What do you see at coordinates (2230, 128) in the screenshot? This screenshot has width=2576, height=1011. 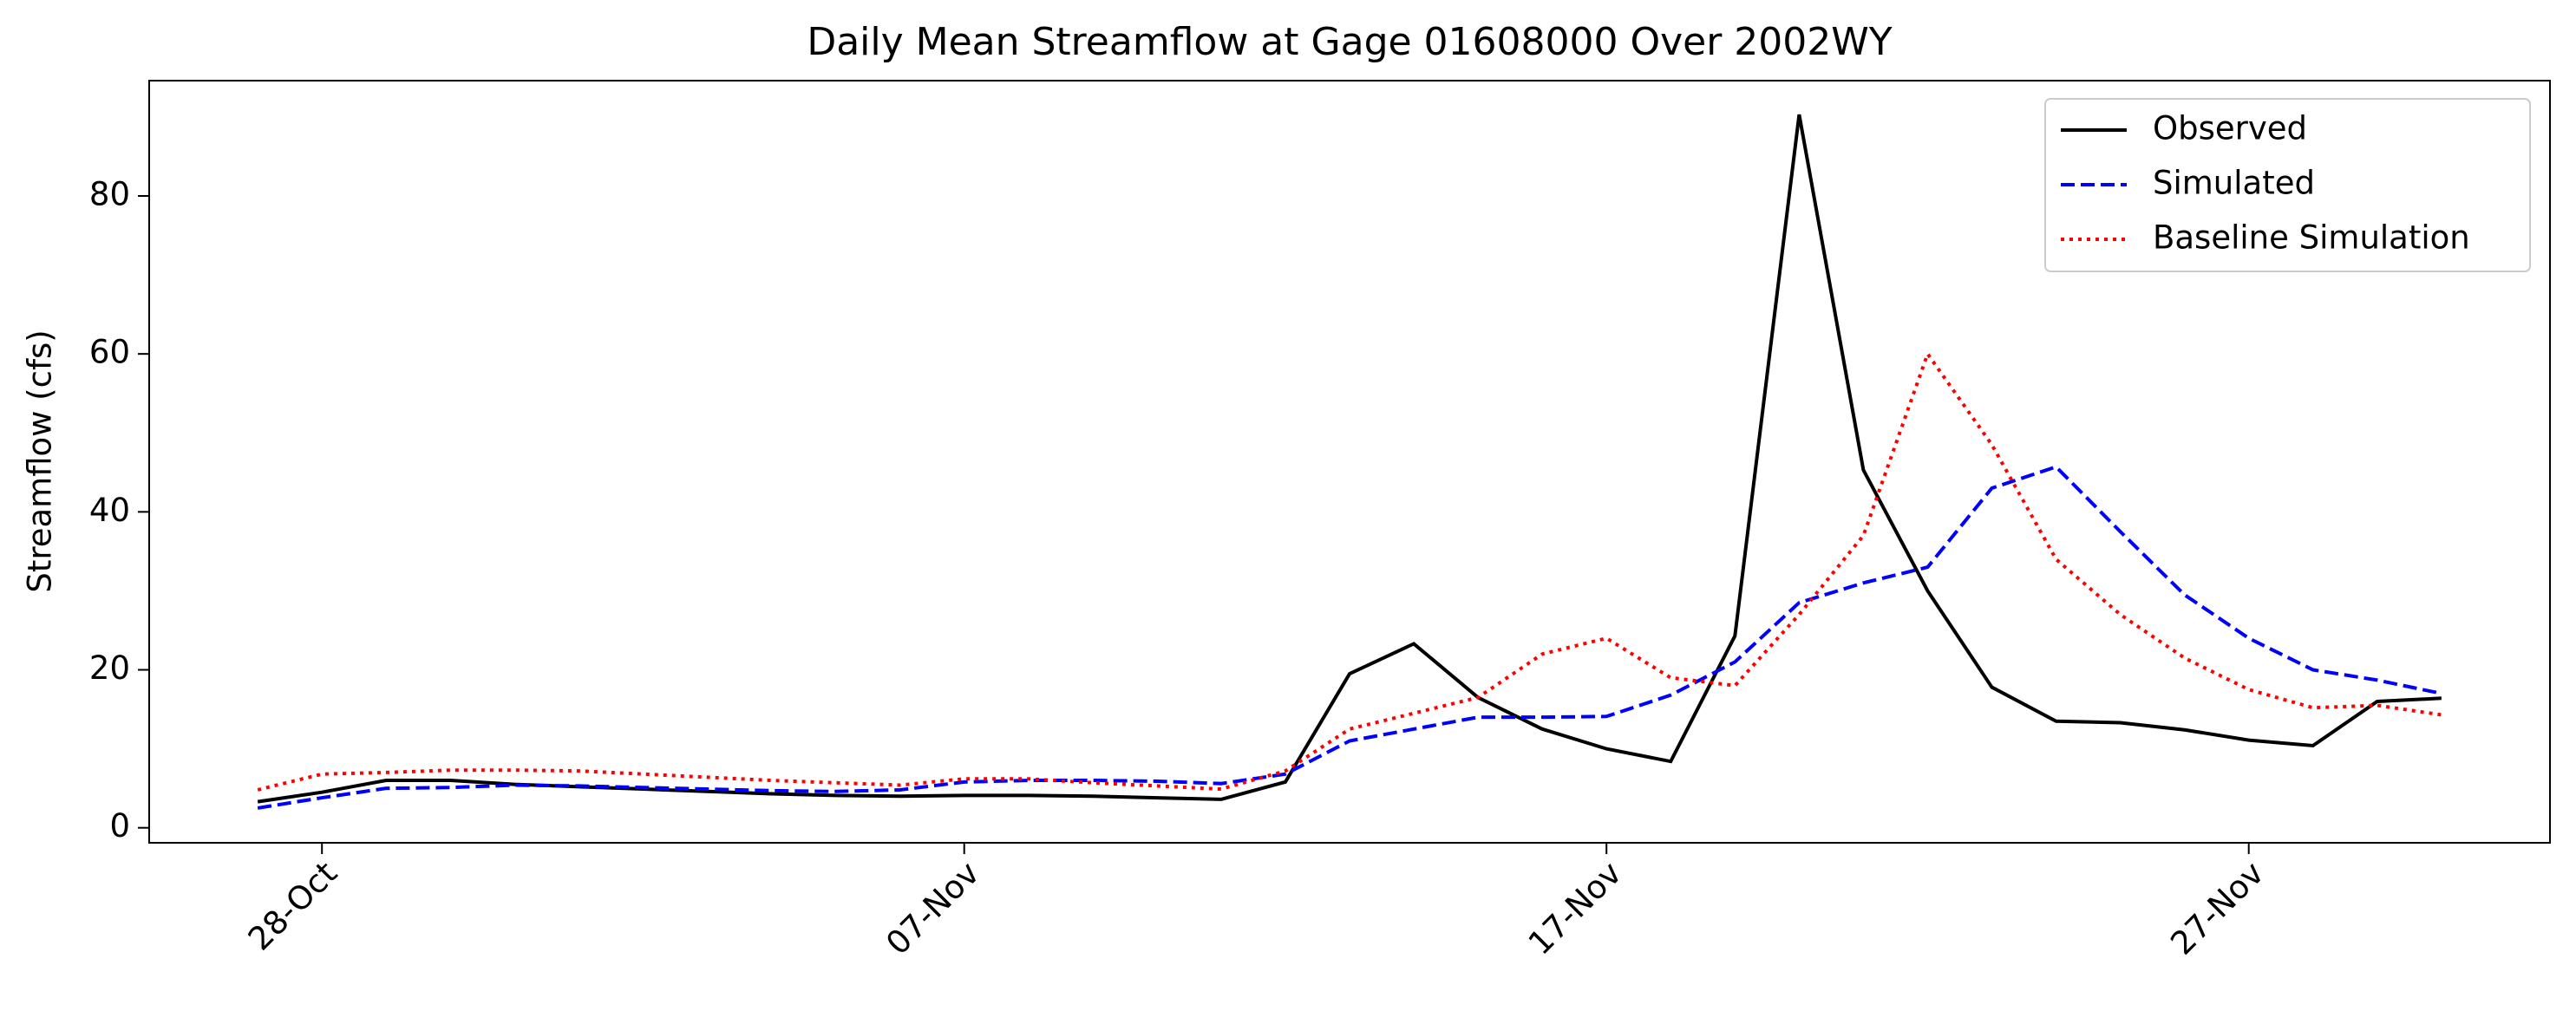 I see `legend-label: Observed` at bounding box center [2230, 128].